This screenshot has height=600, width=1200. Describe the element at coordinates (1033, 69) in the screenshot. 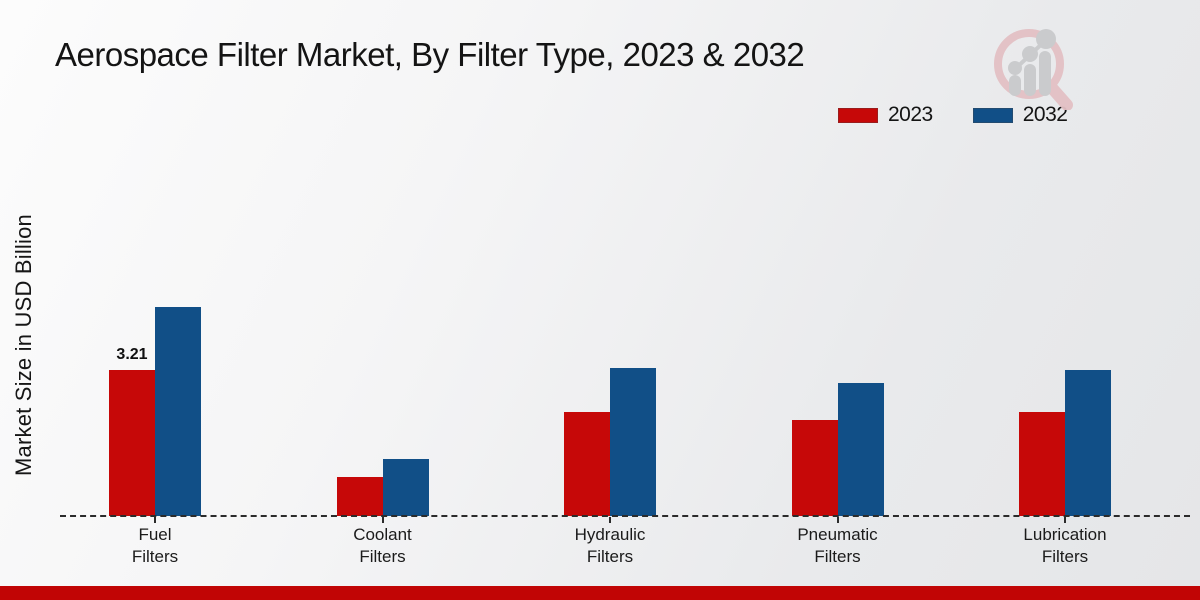

I see `market-research-future-logo-icon` at that location.